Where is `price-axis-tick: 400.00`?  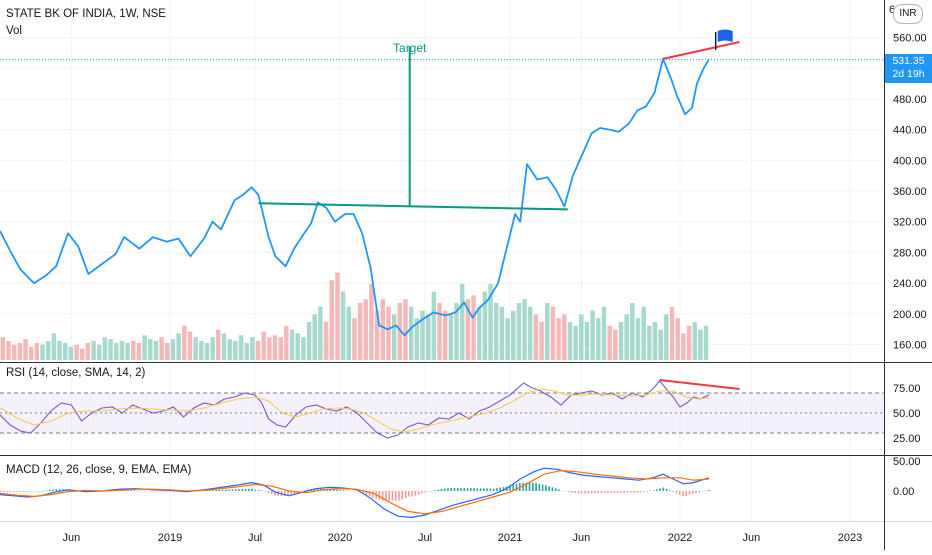
price-axis-tick: 400.00 is located at coordinates (910, 161).